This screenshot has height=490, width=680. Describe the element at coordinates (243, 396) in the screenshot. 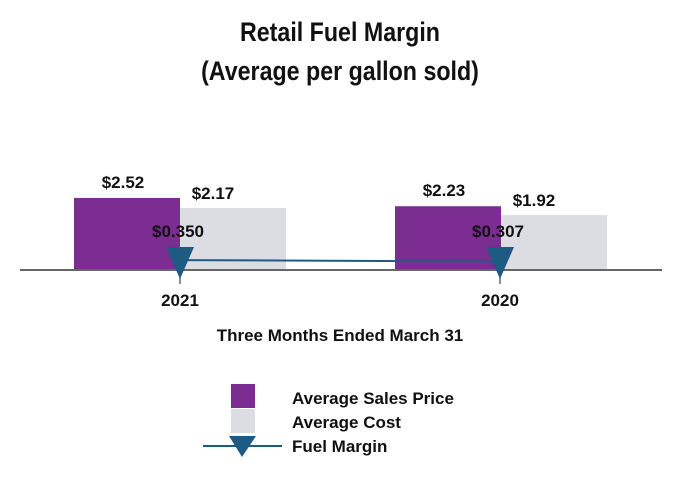

I see `legend-swatch-average-sales-price` at that location.